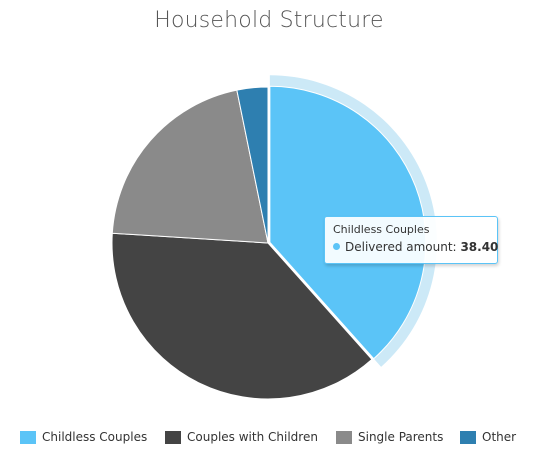  What do you see at coordinates (190, 166) in the screenshot?
I see `pie-slice-single-parents` at bounding box center [190, 166].